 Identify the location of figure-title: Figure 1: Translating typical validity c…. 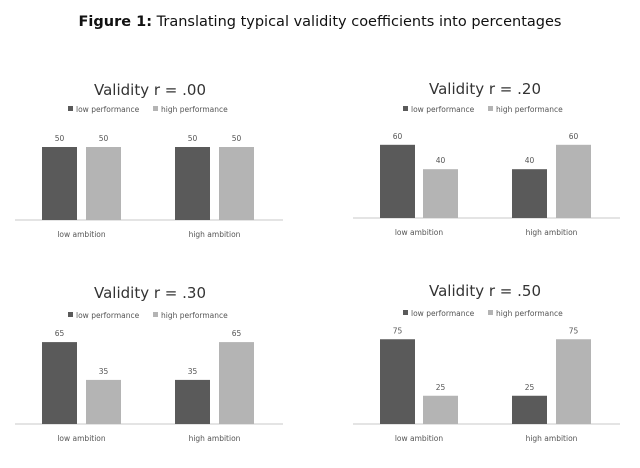
(320, 22).